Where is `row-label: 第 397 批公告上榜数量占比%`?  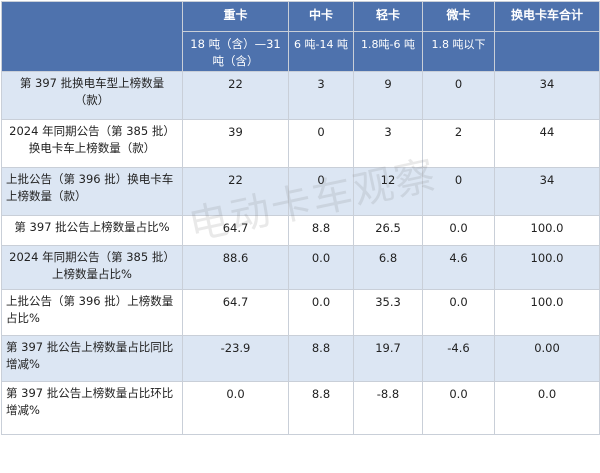
row-label: 第 397 批公告上榜数量占比% is located at coordinates (92, 230).